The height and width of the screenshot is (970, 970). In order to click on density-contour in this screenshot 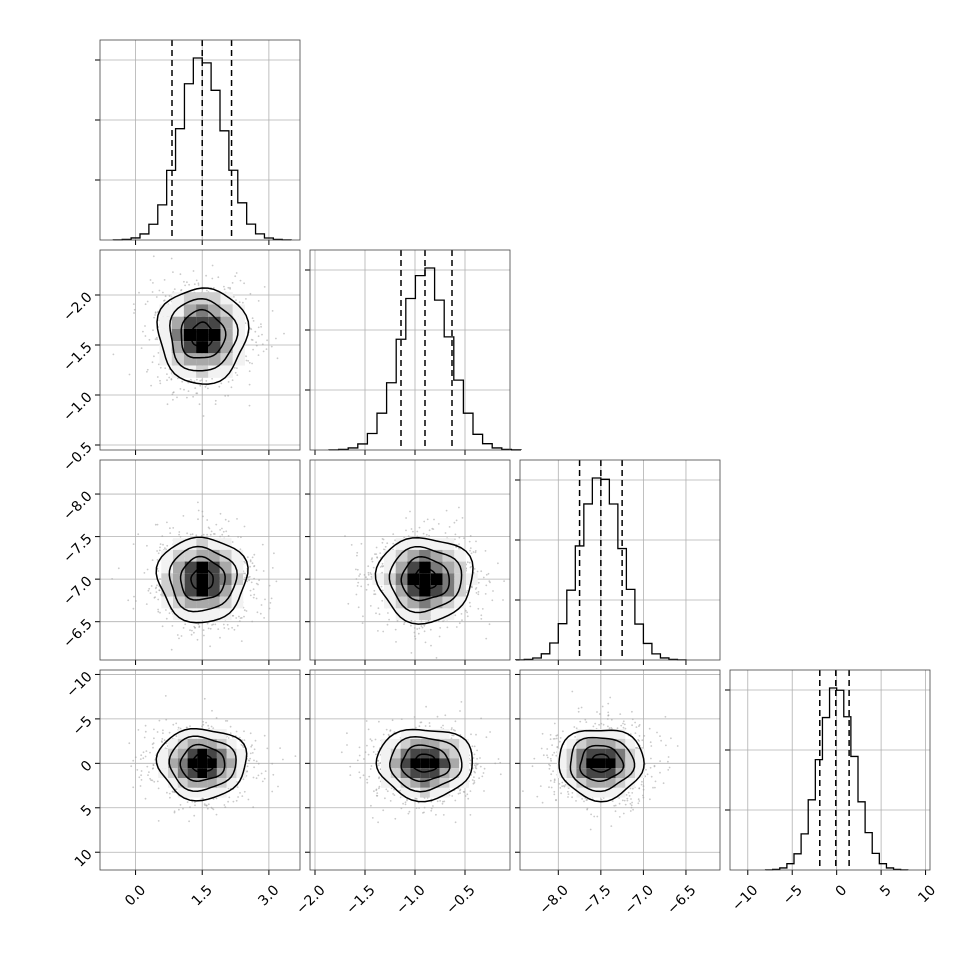, I will do `click(202, 334)`.